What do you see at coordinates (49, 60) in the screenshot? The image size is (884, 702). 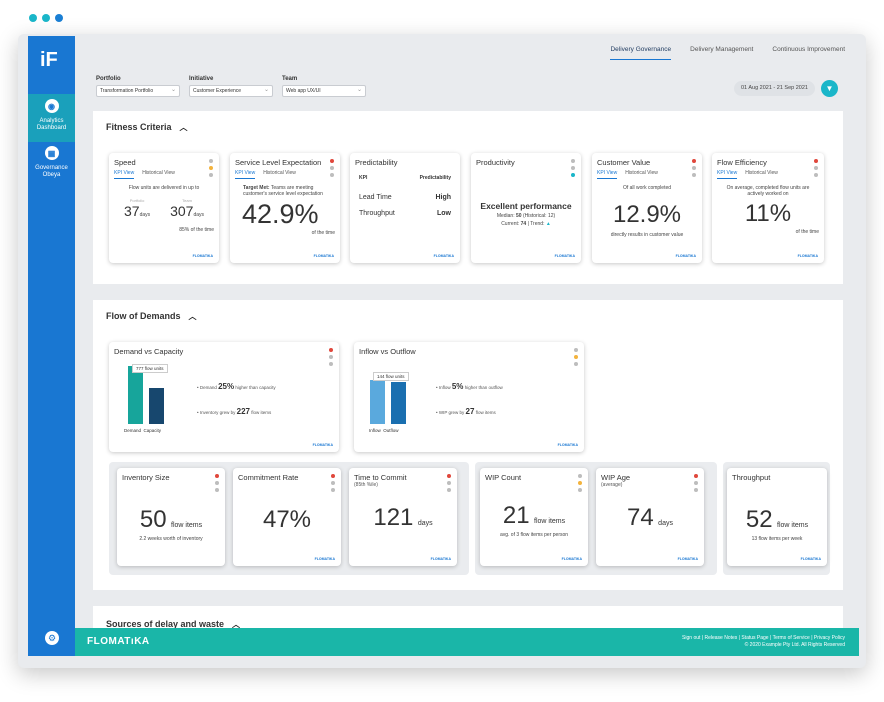 I see `app-logo: iF` at bounding box center [49, 60].